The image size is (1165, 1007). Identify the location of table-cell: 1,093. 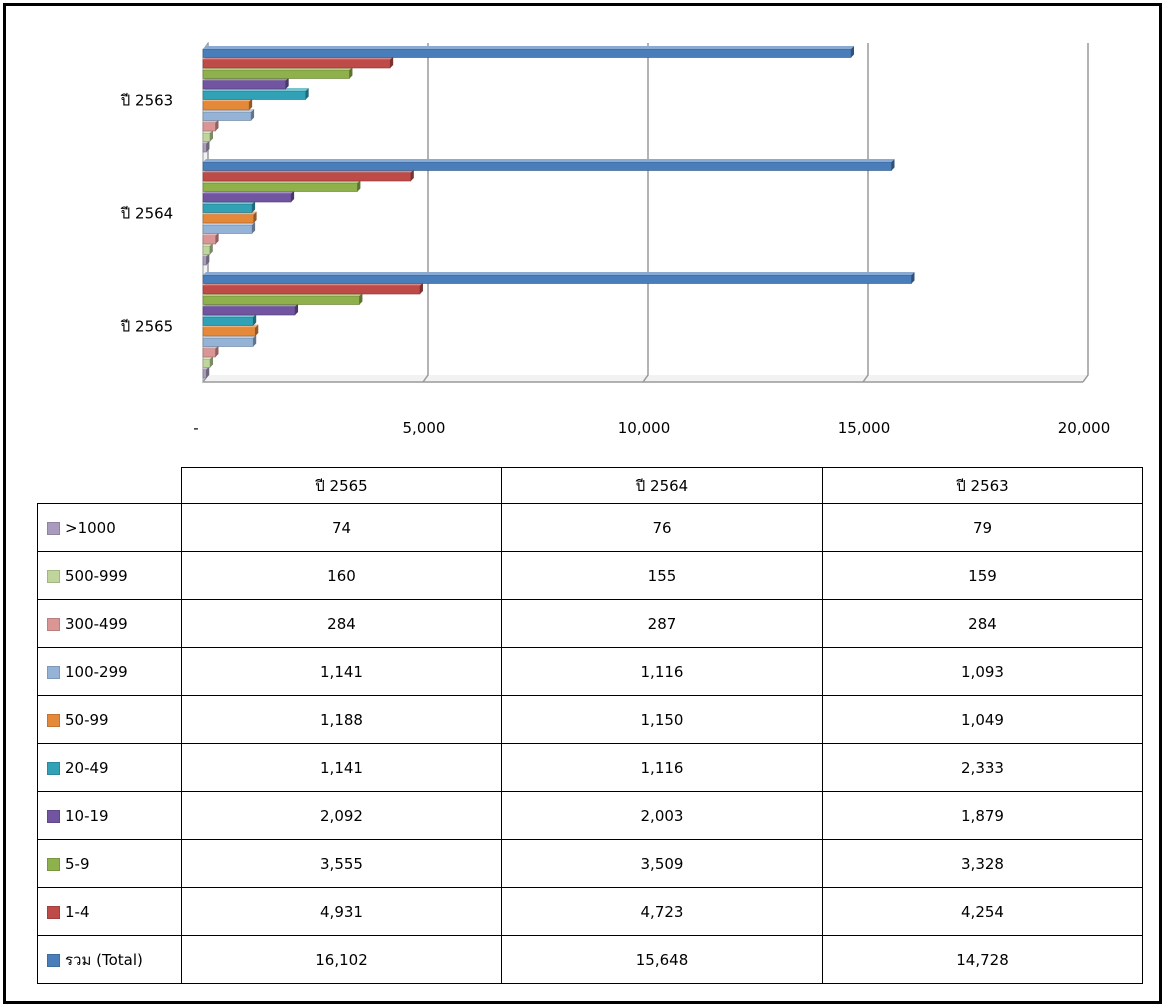
(982, 671).